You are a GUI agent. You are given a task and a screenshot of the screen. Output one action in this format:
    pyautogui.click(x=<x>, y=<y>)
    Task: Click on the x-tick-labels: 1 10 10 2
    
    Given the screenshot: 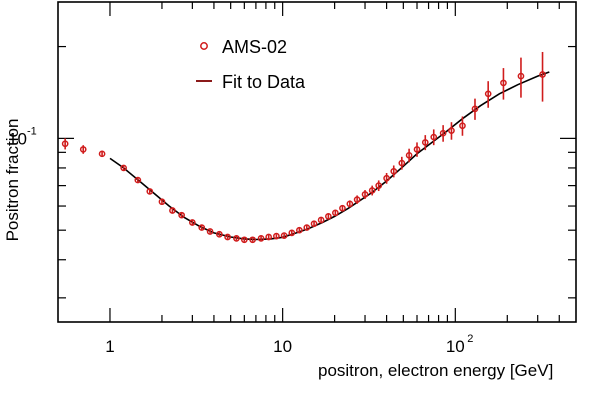 What is the action you would take?
    pyautogui.click(x=289, y=344)
    